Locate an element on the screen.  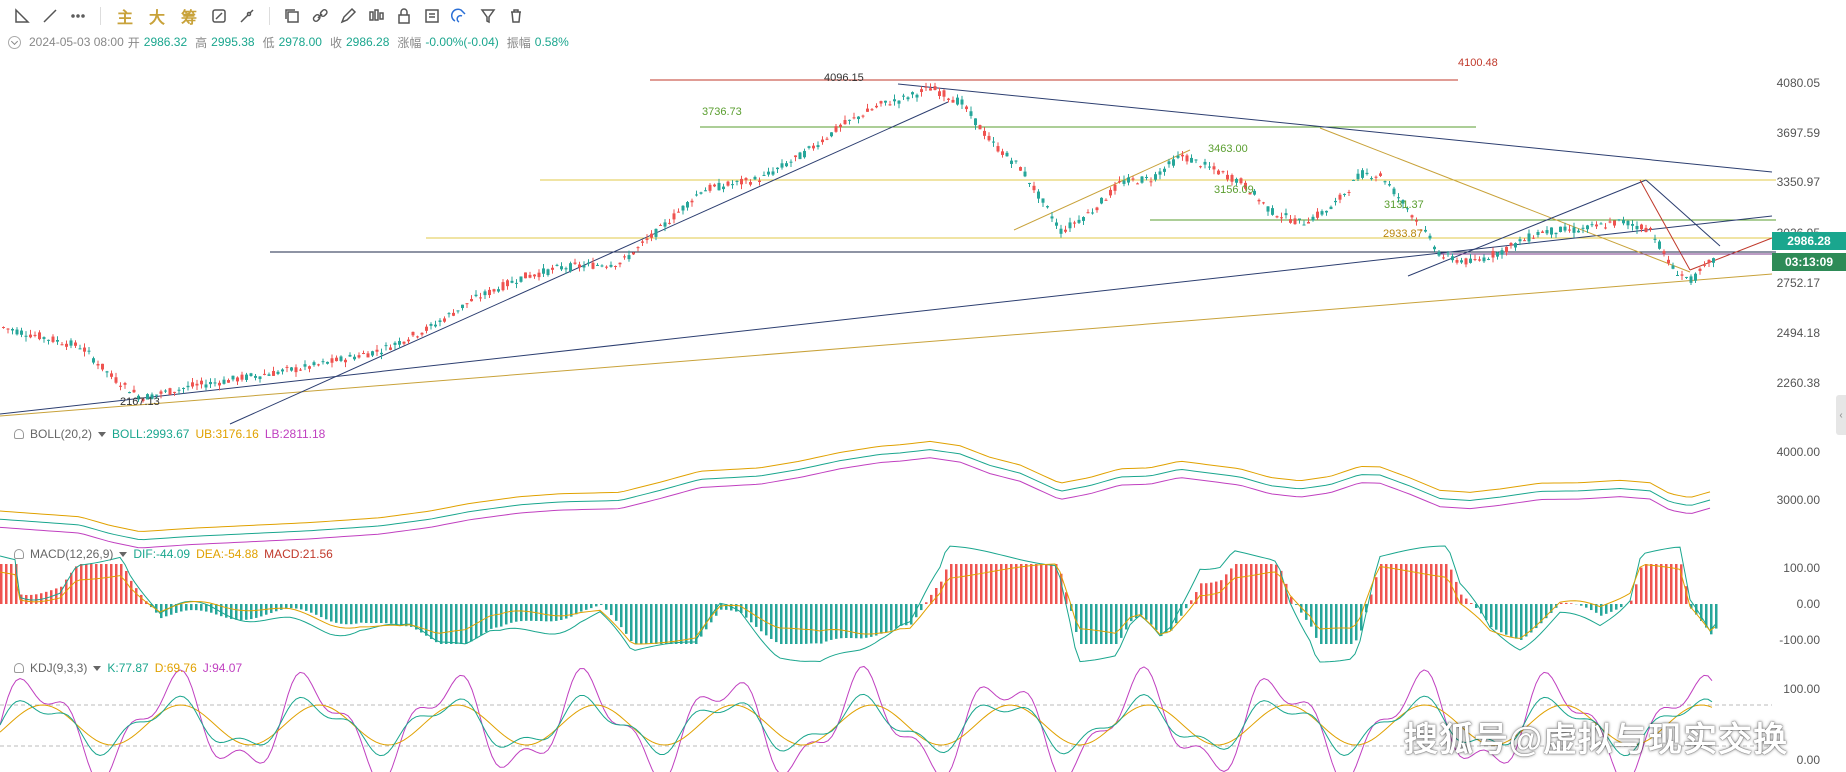
chip-button: 筹 is located at coordinates (188, 18).